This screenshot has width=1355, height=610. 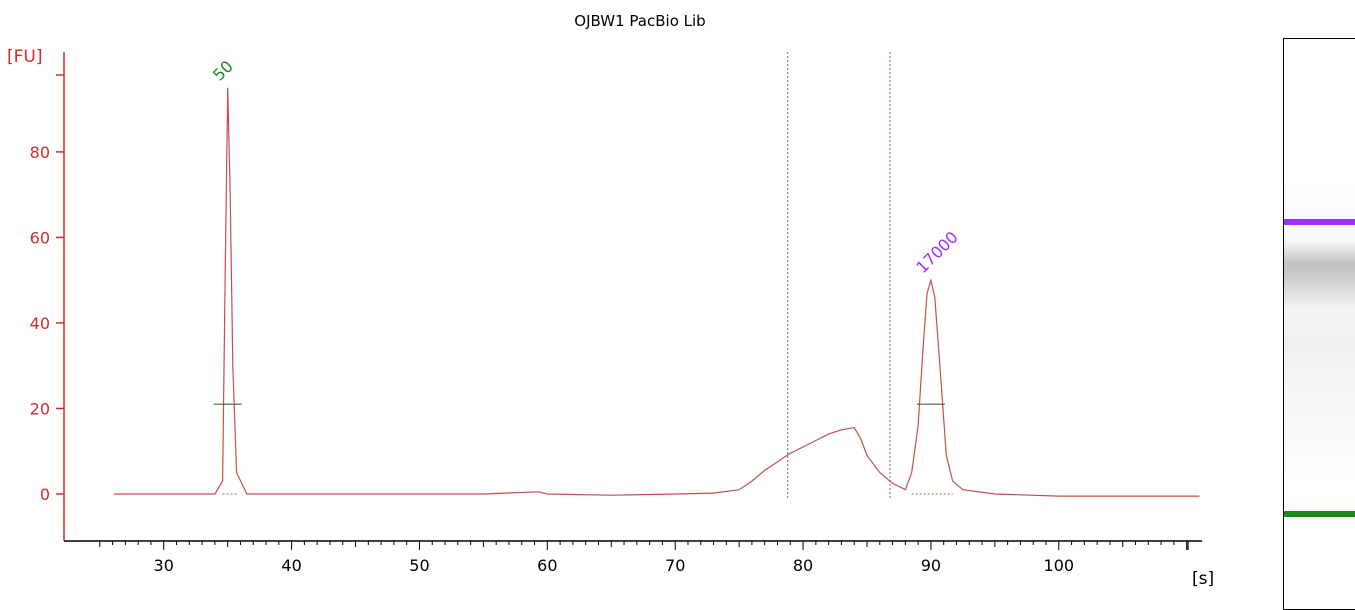 I want to click on x-tick-label: 60, so click(x=547, y=565).